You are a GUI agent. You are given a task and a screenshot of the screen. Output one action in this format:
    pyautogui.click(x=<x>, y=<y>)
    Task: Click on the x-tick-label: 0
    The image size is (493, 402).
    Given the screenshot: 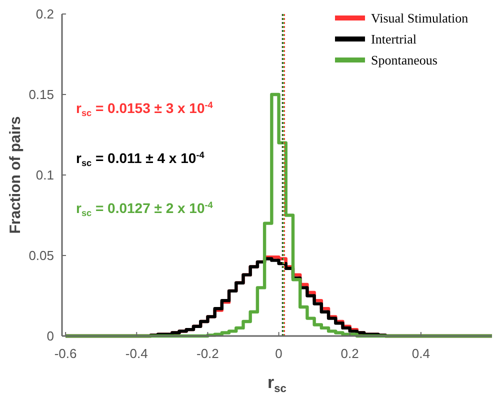 What is the action you would take?
    pyautogui.click(x=278, y=353)
    